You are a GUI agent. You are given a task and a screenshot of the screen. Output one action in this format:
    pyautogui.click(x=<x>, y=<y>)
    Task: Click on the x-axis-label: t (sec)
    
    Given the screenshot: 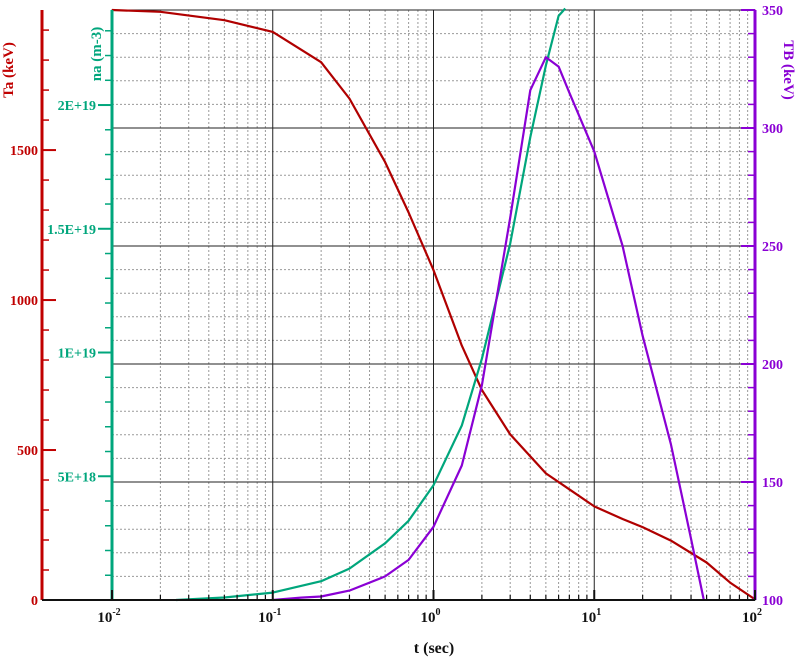 What is the action you would take?
    pyautogui.click(x=434, y=648)
    